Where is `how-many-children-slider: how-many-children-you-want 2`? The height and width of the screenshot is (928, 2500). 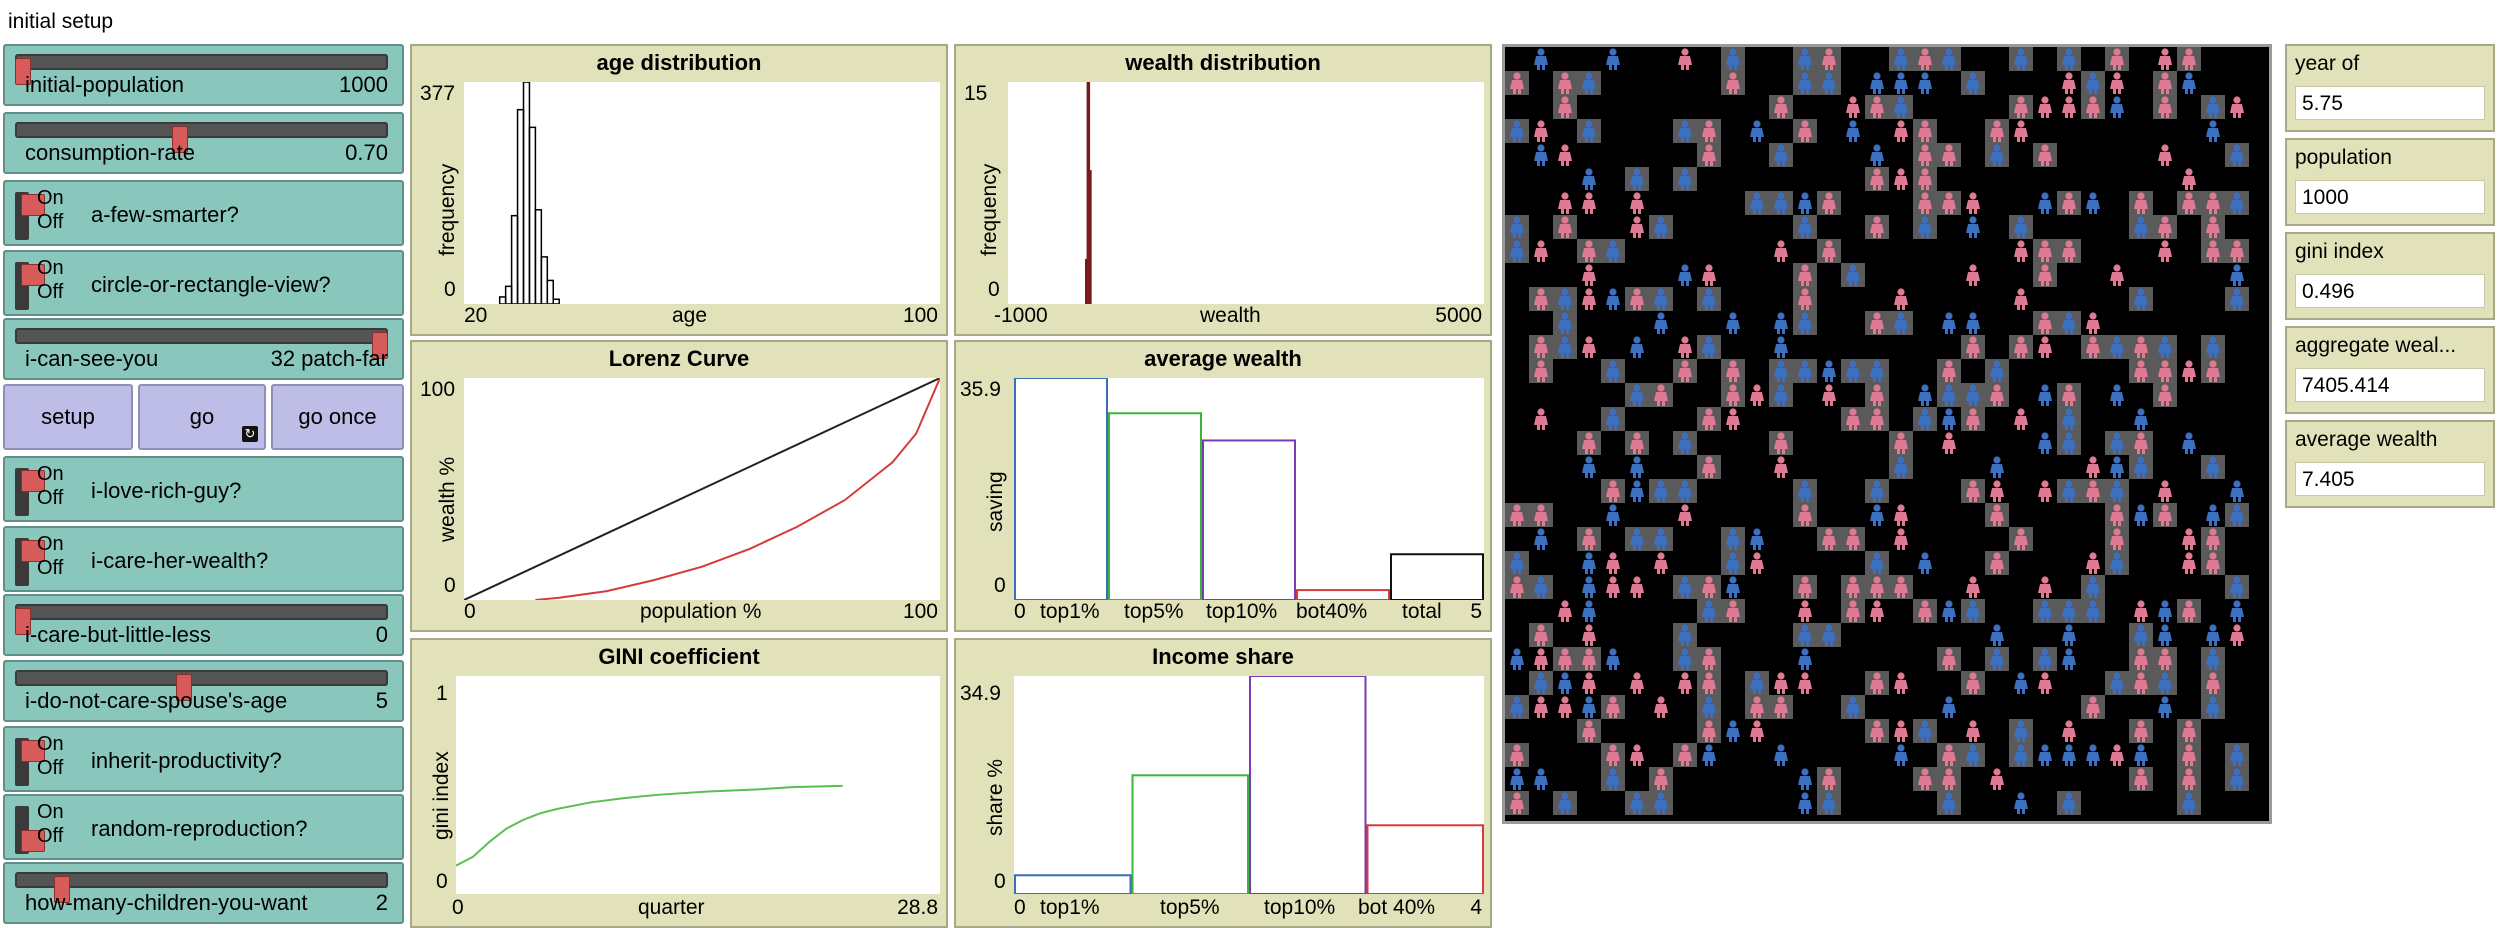
how-many-children-slider: how-many-children-you-want 2 is located at coordinates (203, 893).